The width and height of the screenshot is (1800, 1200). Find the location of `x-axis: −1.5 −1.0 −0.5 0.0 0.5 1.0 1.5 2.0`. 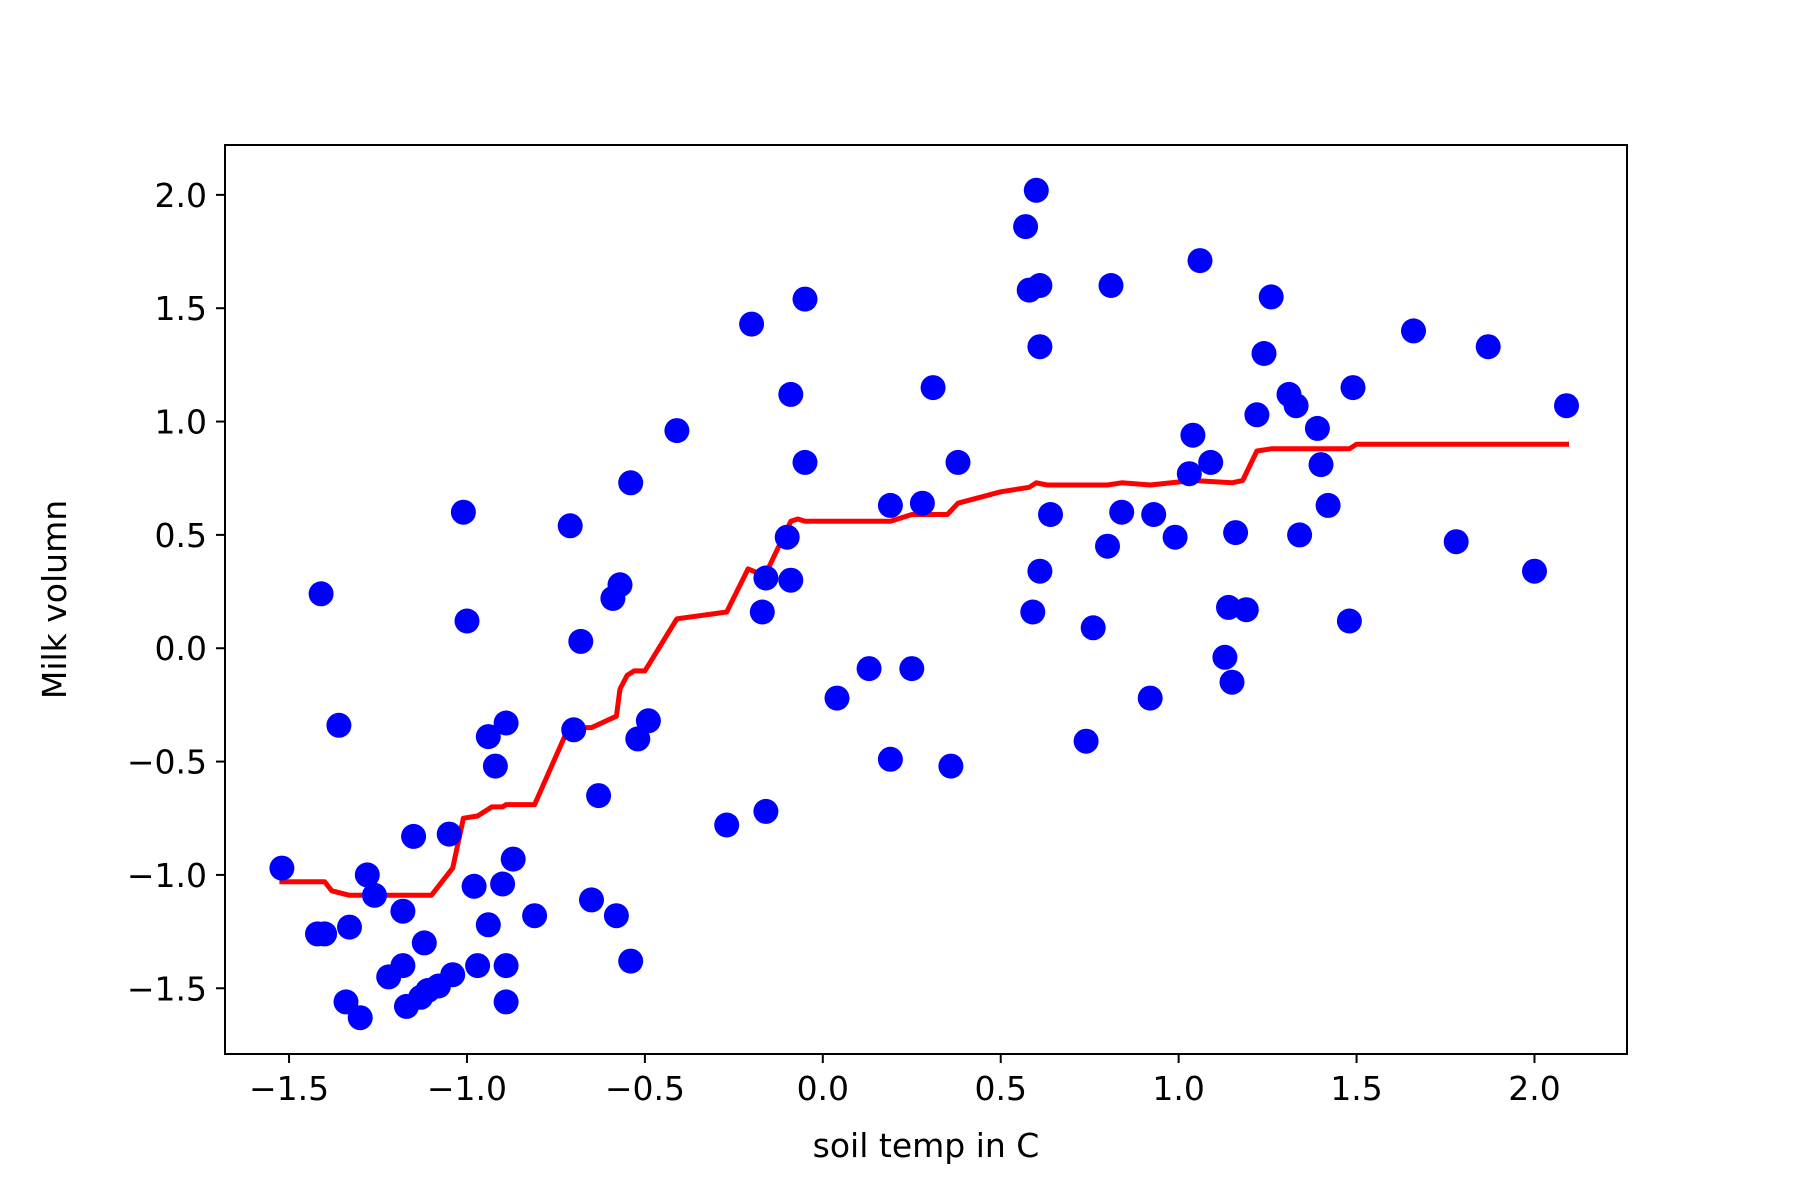

x-axis: −1.5 −1.0 −0.5 0.0 0.5 1.0 1.5 2.0 is located at coordinates (905, 1081).